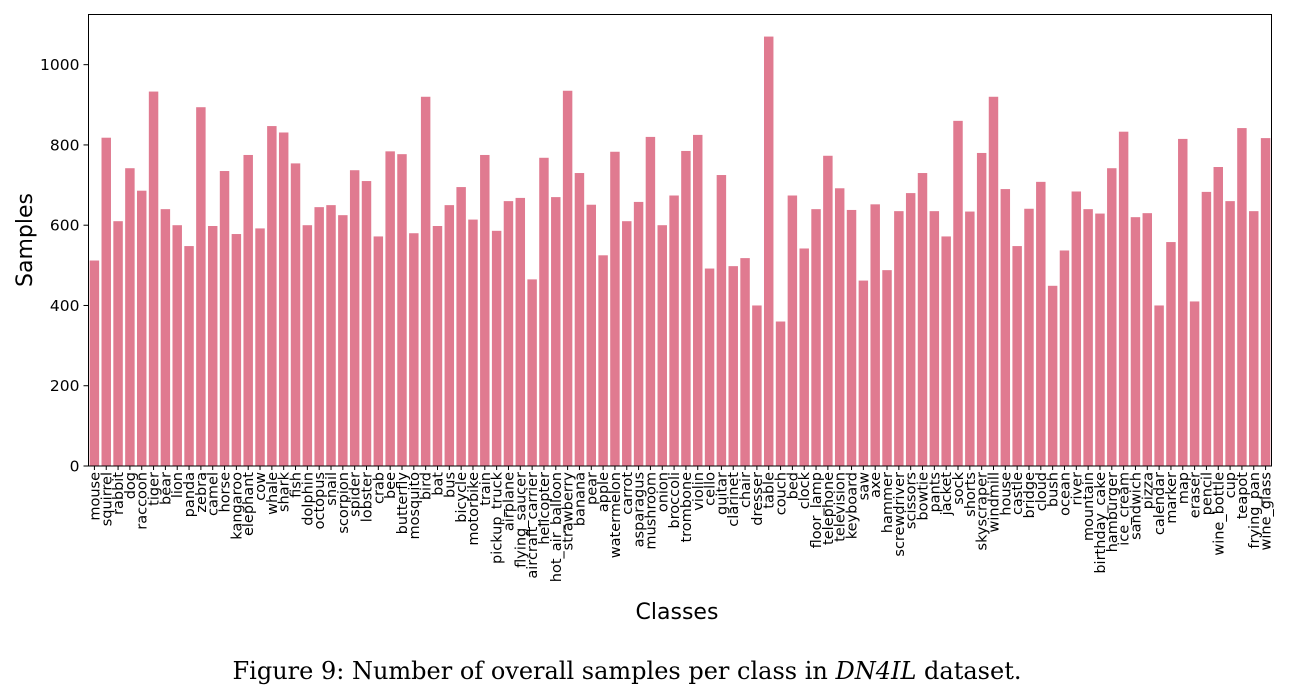 The height and width of the screenshot is (693, 1294). What do you see at coordinates (1207, 493) in the screenshot?
I see `x-tick-label-pencil: pencil` at bounding box center [1207, 493].